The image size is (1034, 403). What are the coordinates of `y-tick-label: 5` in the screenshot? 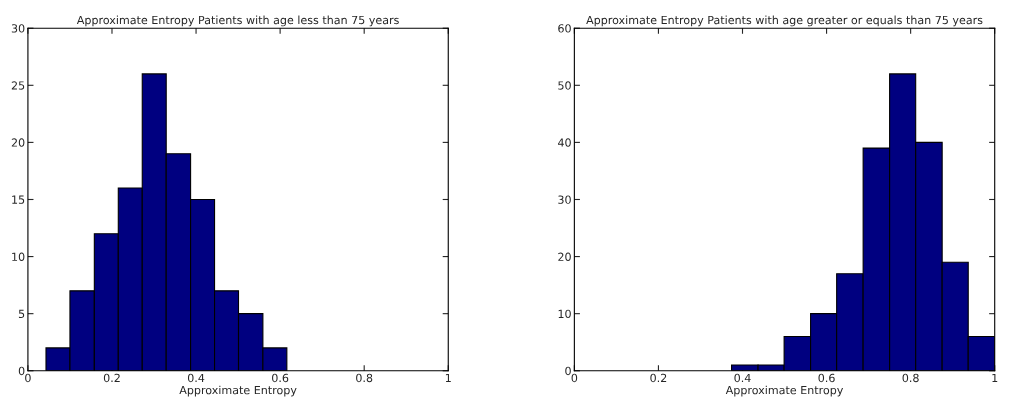 It's located at (21, 314).